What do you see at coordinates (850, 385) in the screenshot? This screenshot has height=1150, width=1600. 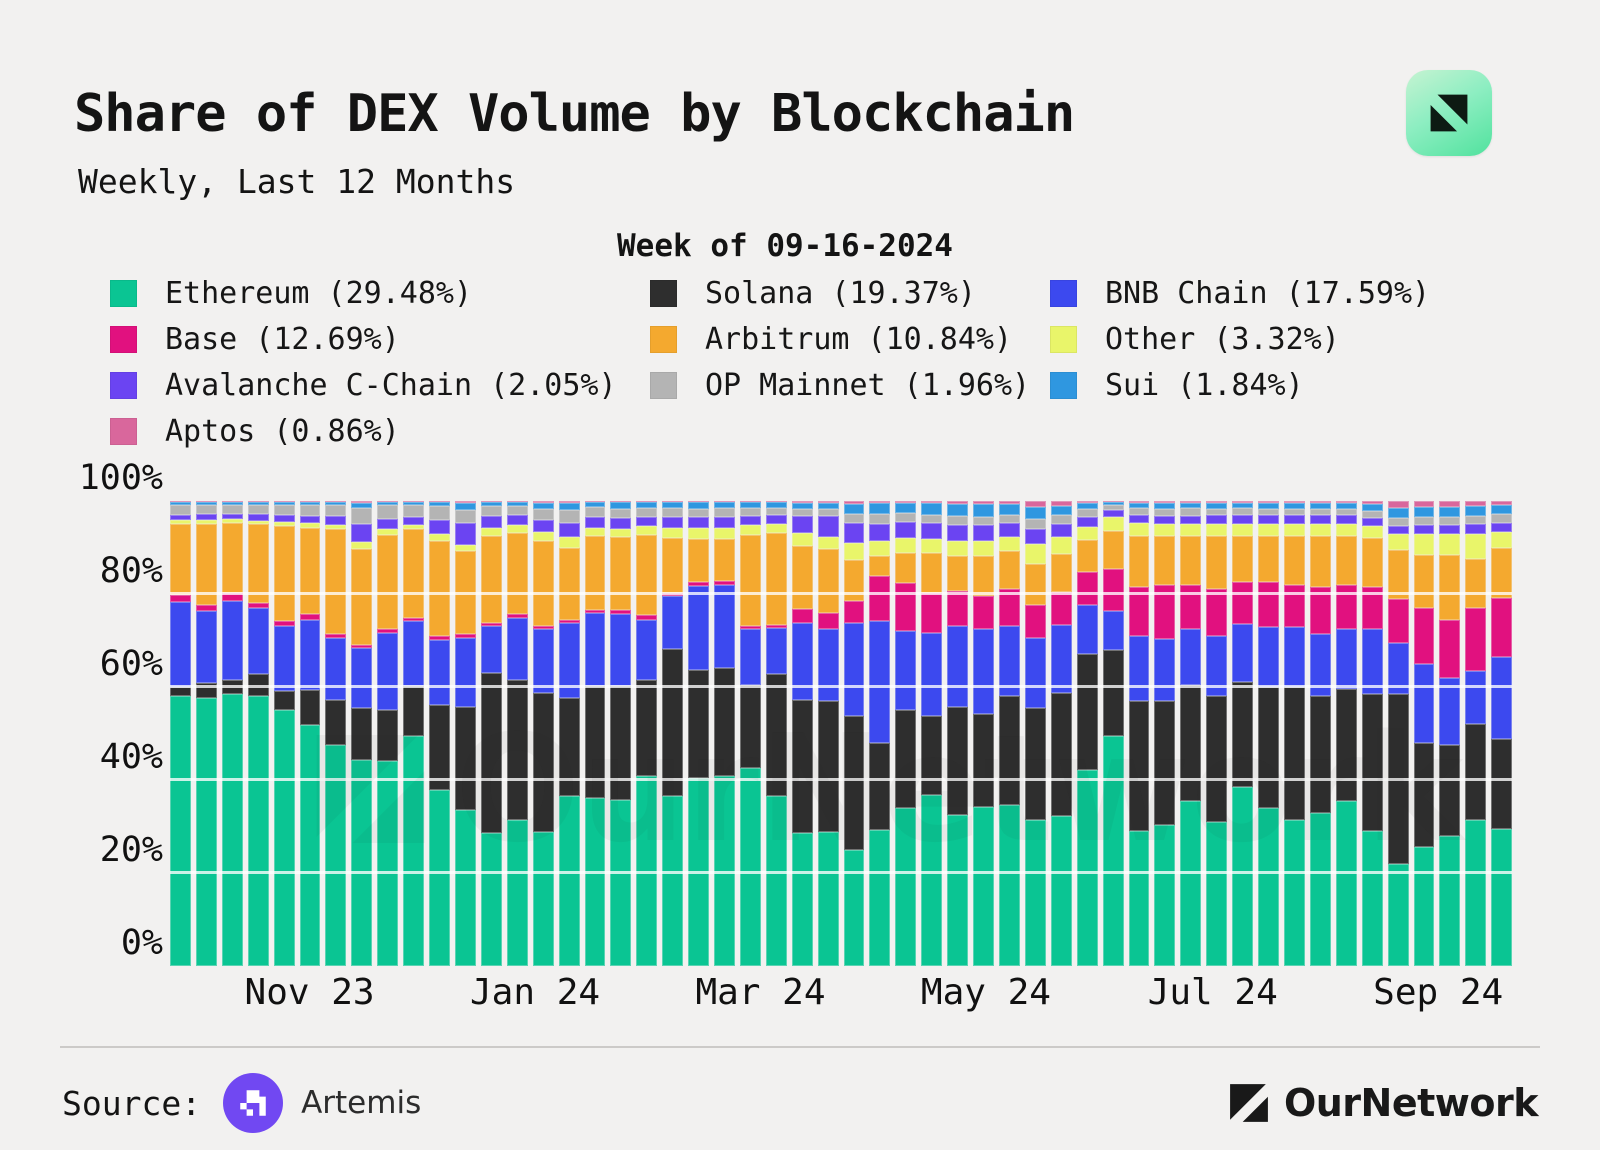 I see `legend-item: OP Mainnet (1.96%)` at bounding box center [850, 385].